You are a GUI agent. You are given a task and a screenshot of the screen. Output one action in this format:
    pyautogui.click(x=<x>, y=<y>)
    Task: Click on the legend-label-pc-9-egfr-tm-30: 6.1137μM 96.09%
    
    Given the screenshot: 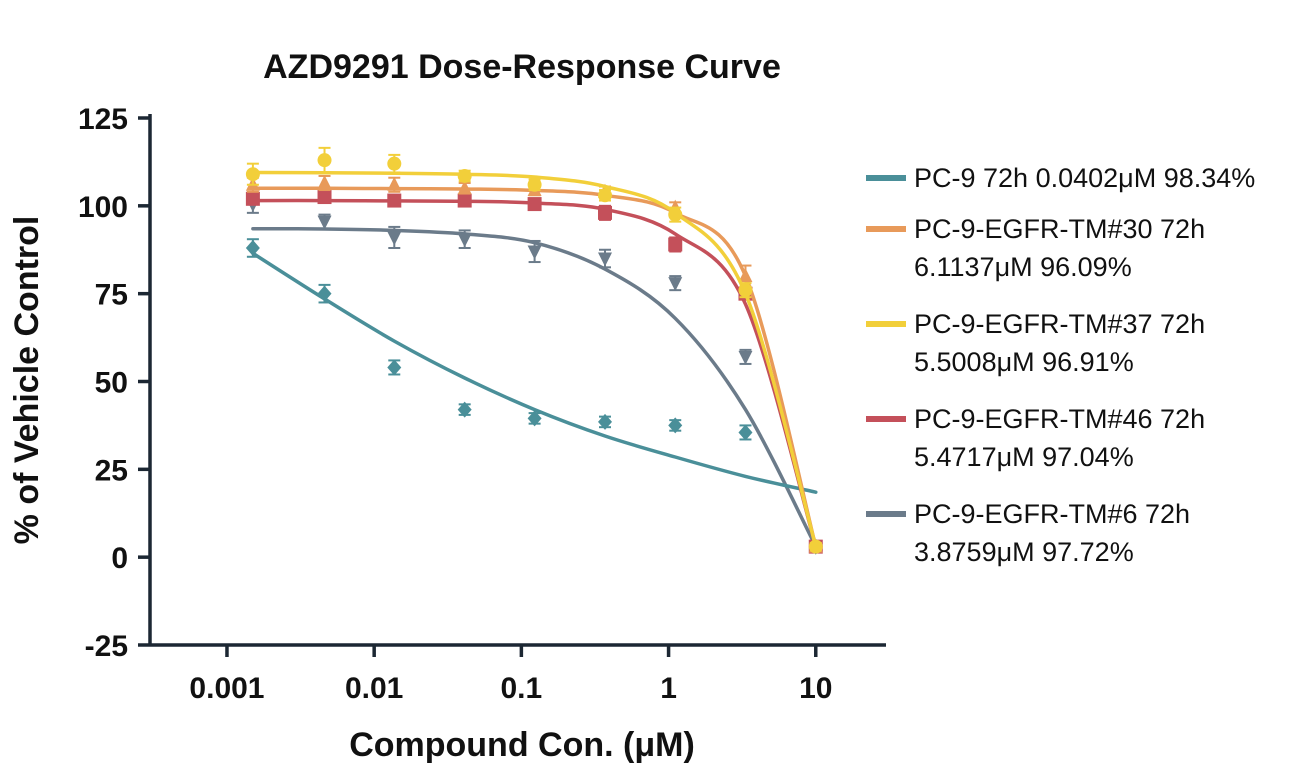 What is the action you would take?
    pyautogui.click(x=1023, y=267)
    